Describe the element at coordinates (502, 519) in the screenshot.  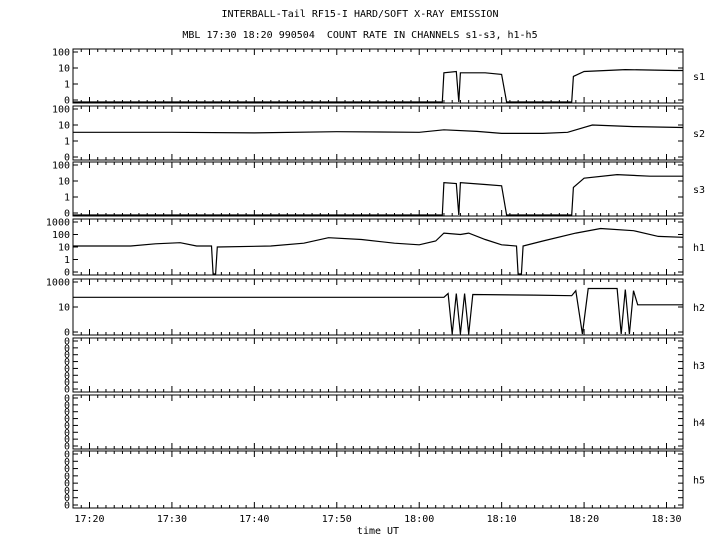
I see `xtick-label: 18:10` at that location.